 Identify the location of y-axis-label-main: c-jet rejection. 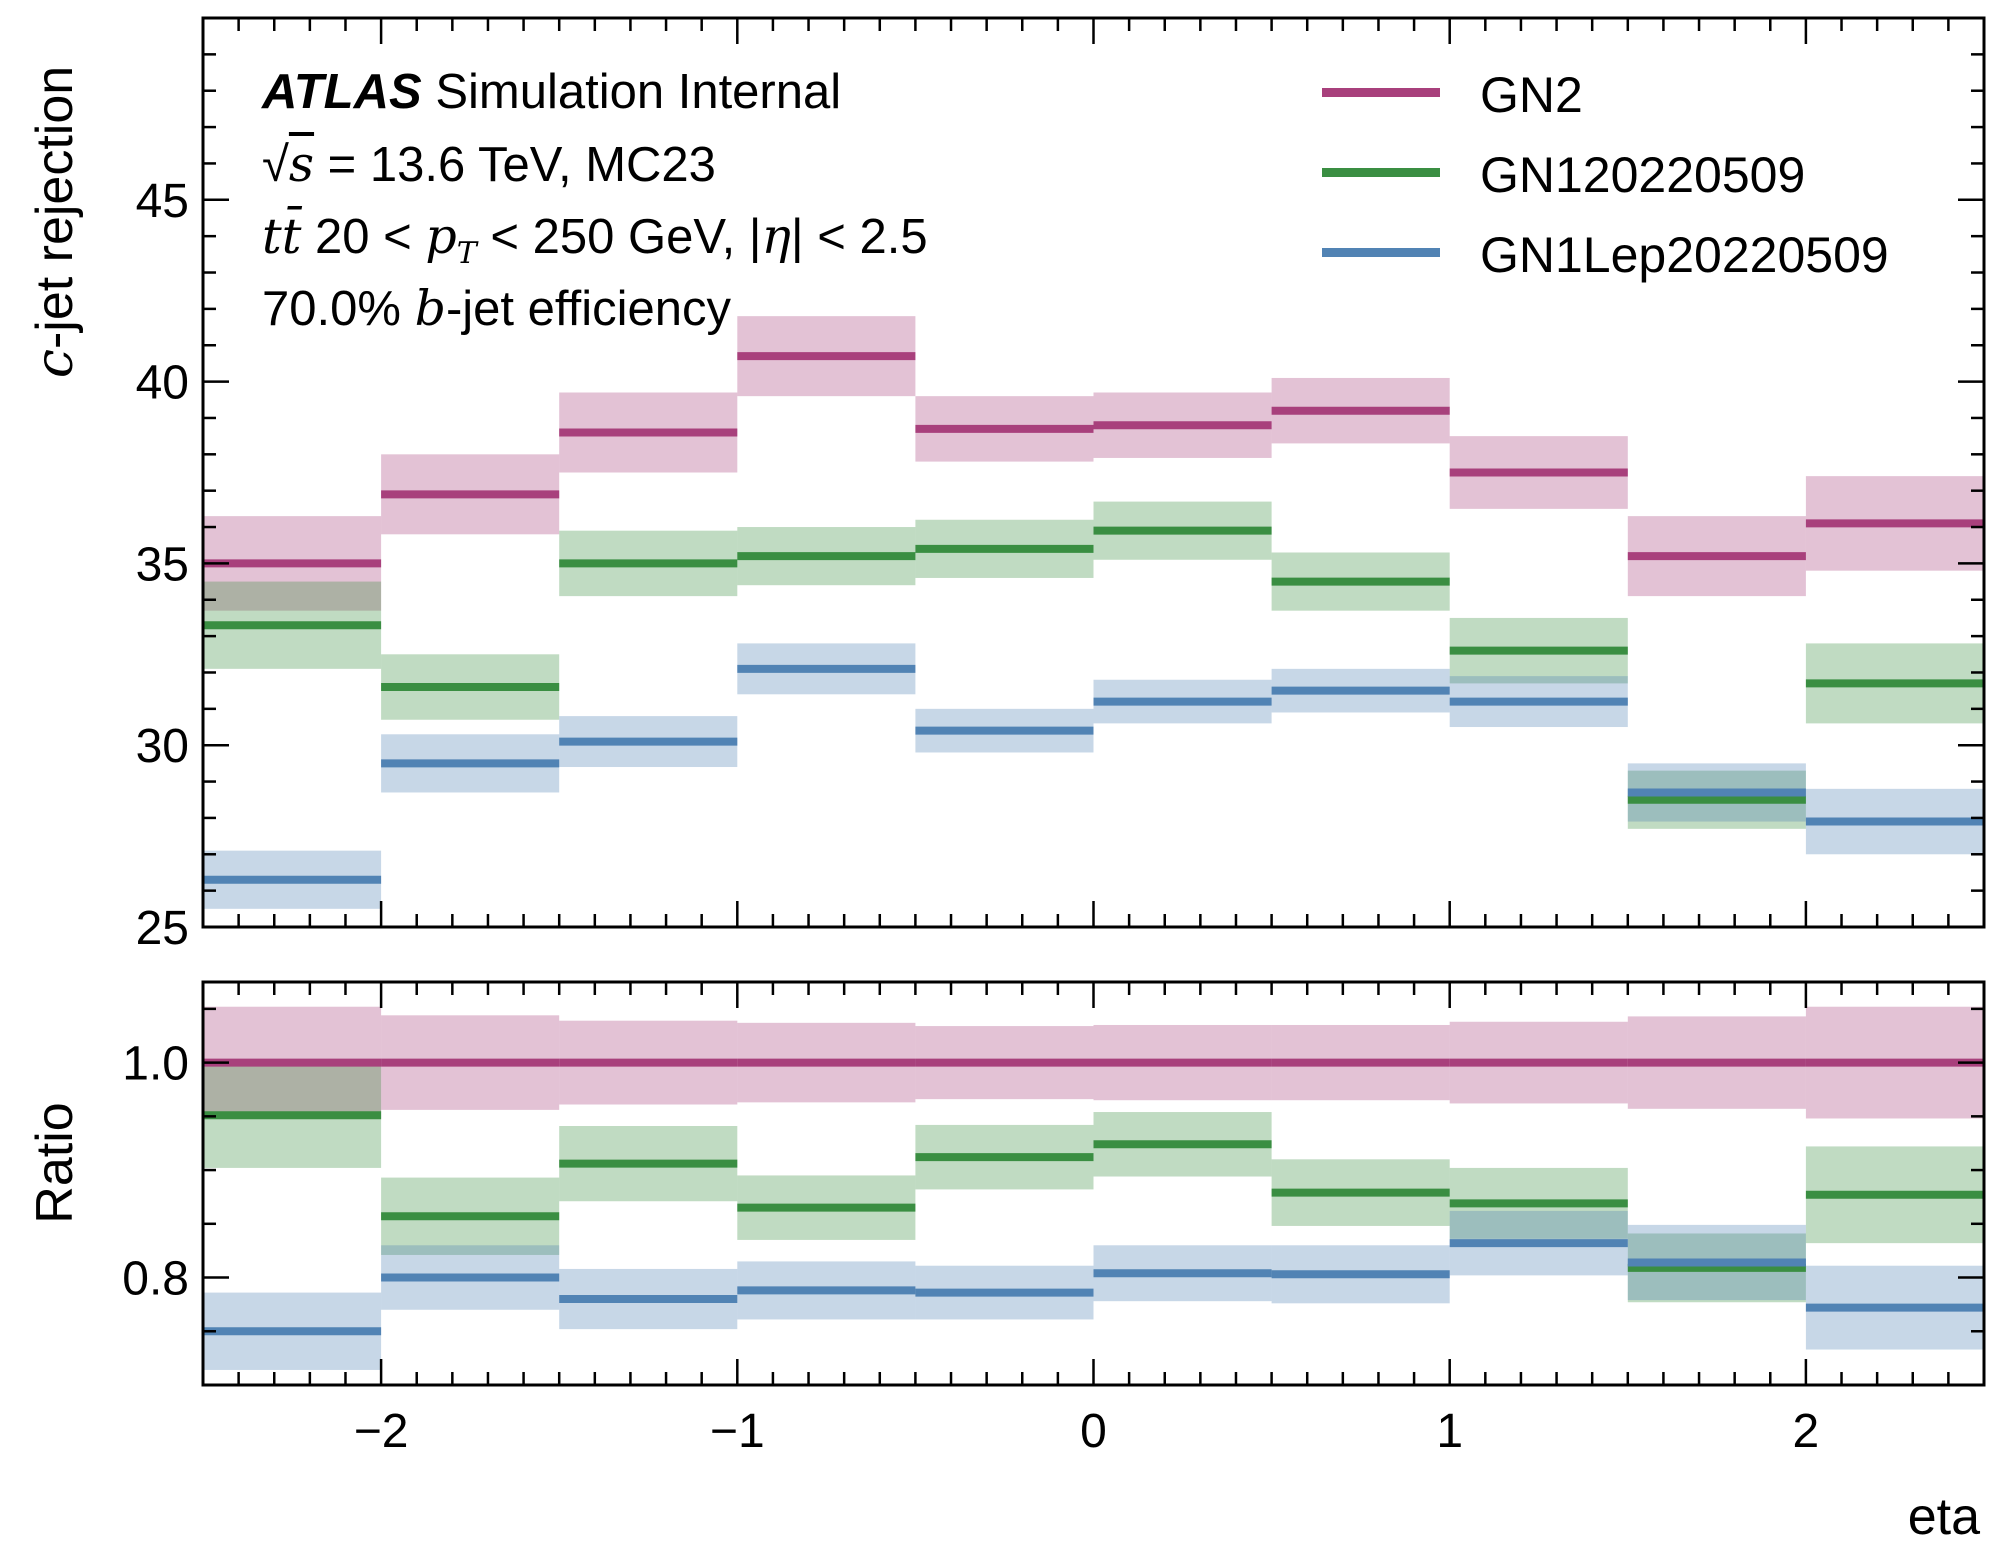
(55, 222).